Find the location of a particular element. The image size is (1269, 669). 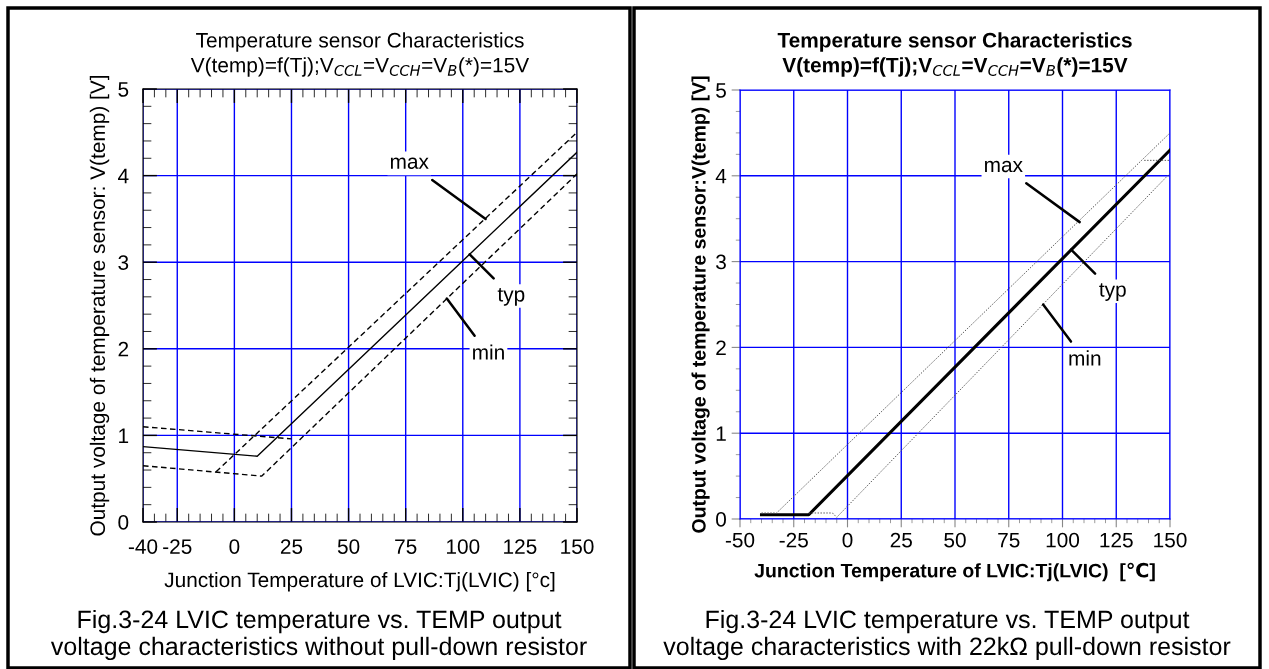

y-axis-title: Output voltage of temperature sensor: V(temp) [V] is located at coordinates (99, 305).